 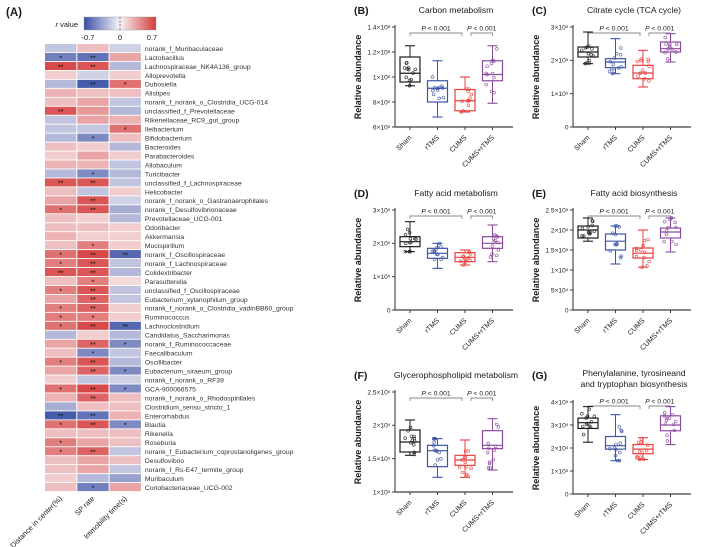 What do you see at coordinates (405, 508) in the screenshot?
I see `x-tick-label: Sham` at bounding box center [405, 508].